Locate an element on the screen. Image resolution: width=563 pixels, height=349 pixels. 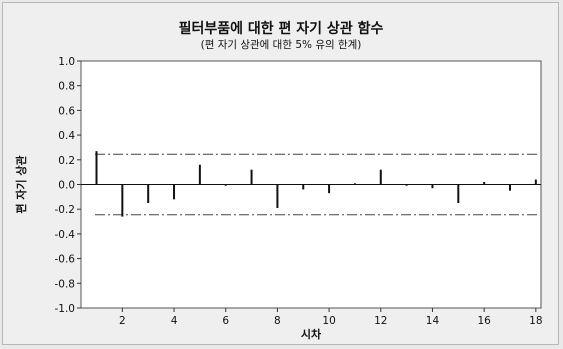
x-axis-label: 시차 is located at coordinates (311, 334).